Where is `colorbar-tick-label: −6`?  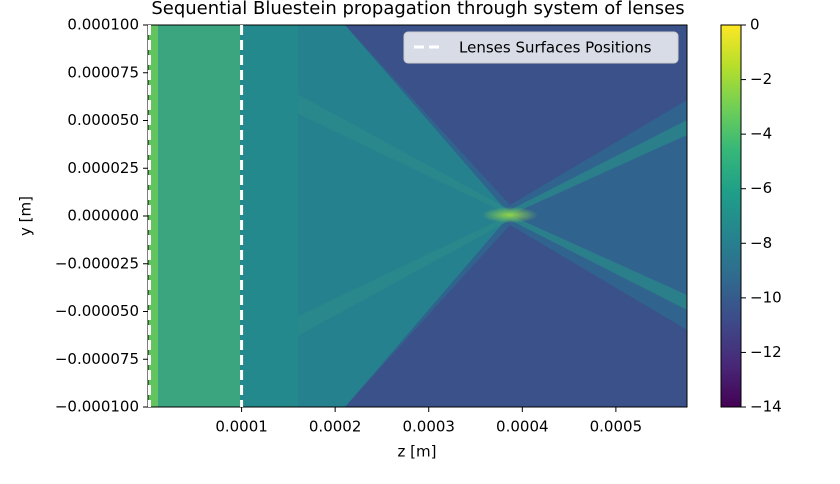 colorbar-tick-label: −6 is located at coordinates (761, 188).